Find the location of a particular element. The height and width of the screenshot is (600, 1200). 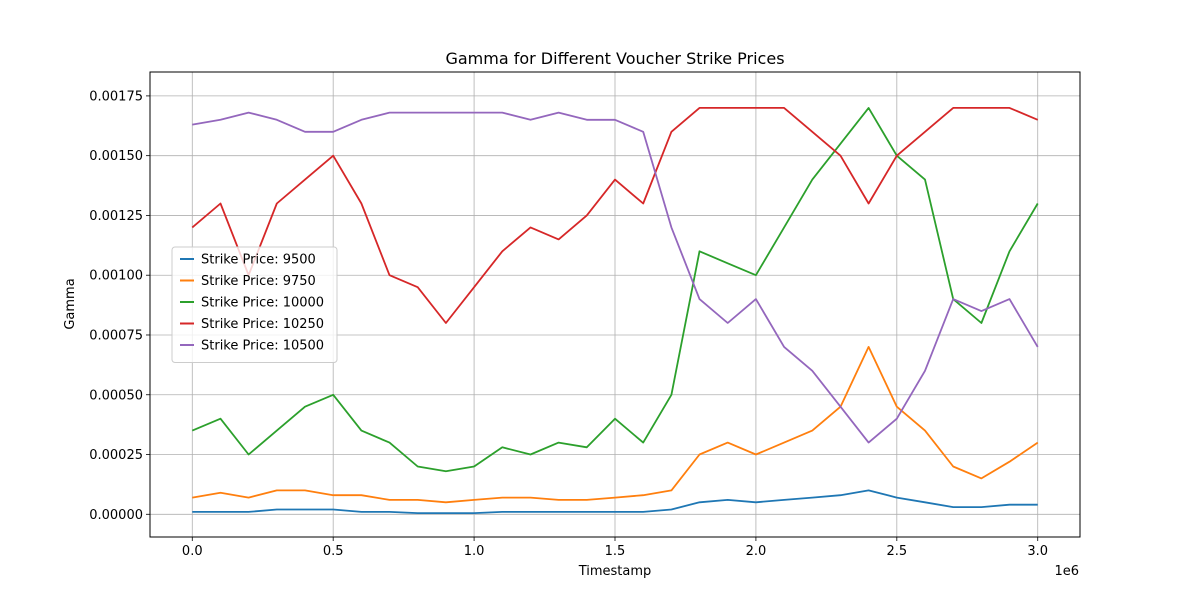

x-tick-label: 1.0 is located at coordinates (474, 551).